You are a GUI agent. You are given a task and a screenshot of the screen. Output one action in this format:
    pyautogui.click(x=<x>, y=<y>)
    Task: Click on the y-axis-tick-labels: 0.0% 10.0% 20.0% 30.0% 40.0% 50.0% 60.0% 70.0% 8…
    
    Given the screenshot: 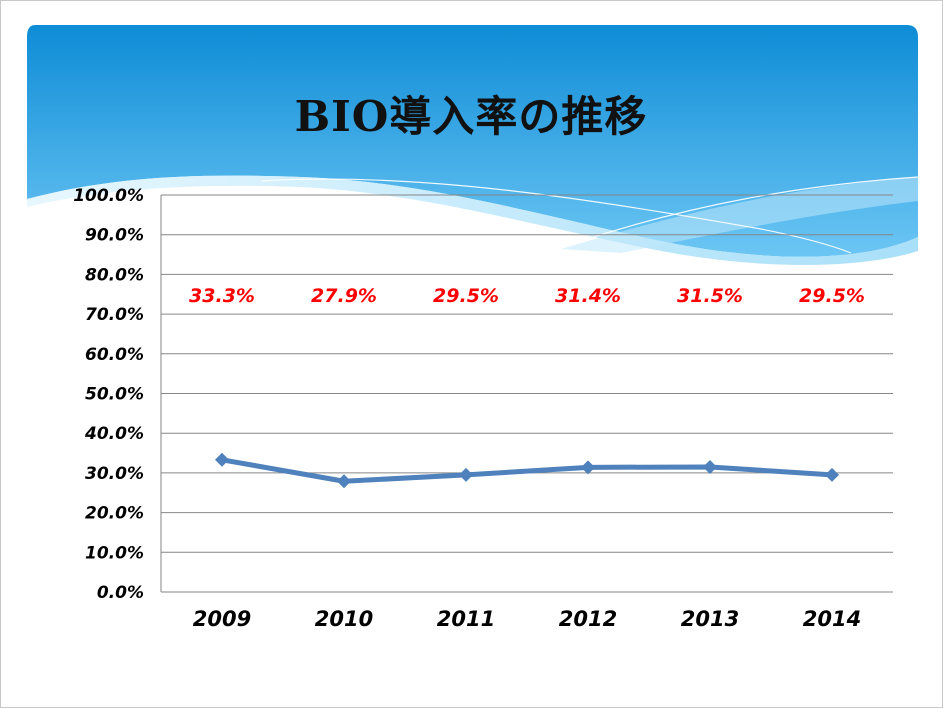 What is the action you would take?
    pyautogui.click(x=108, y=394)
    